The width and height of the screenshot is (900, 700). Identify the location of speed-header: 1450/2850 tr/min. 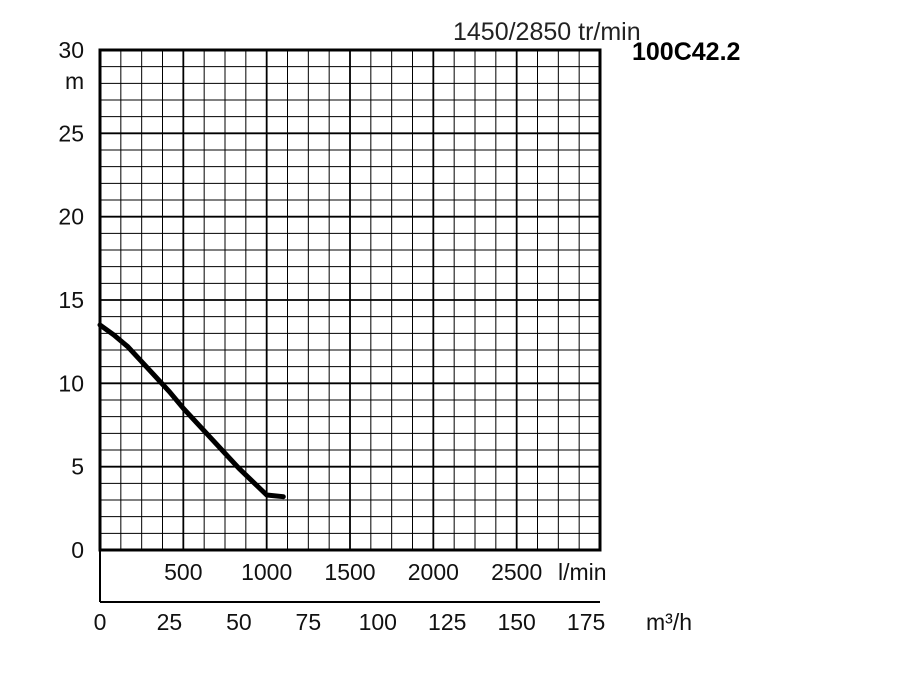
(547, 32).